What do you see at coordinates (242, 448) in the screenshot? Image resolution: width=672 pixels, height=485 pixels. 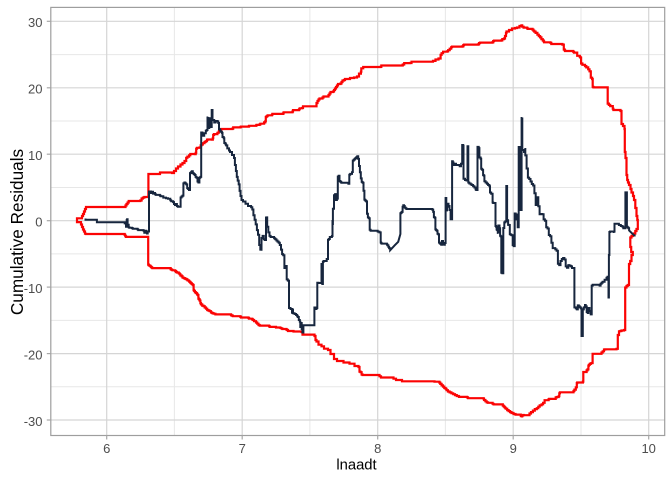 I see `svg-text: 7` at bounding box center [242, 448].